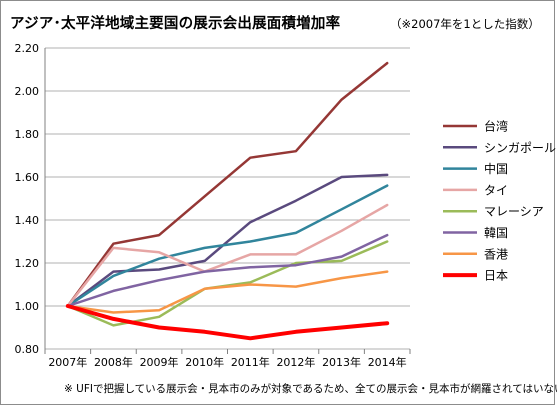 This screenshot has height=407, width=557. I want to click on y-tick-label: 2.00, so click(27, 91).